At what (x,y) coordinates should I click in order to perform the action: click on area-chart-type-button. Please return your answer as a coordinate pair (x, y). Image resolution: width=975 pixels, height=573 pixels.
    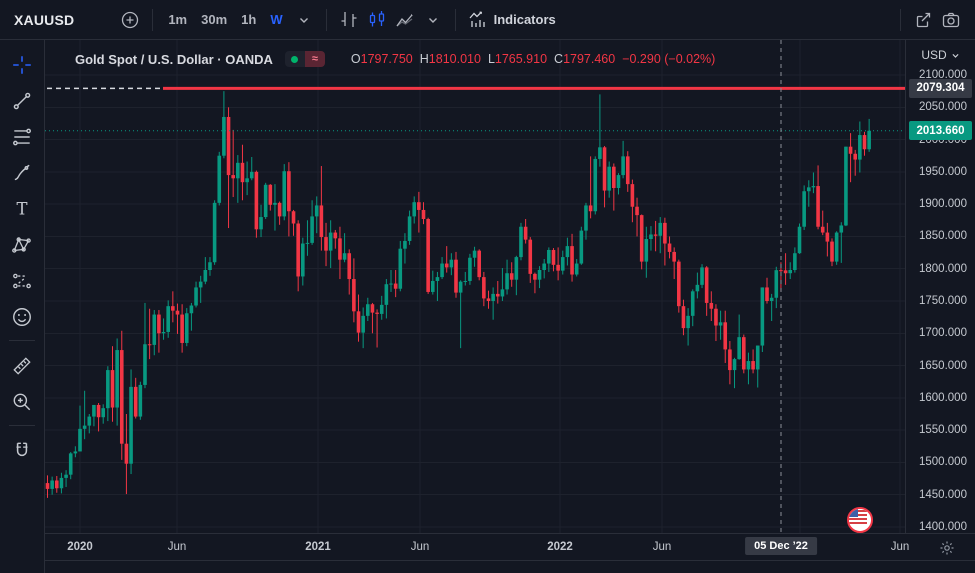
    Looking at the image, I should click on (405, 20).